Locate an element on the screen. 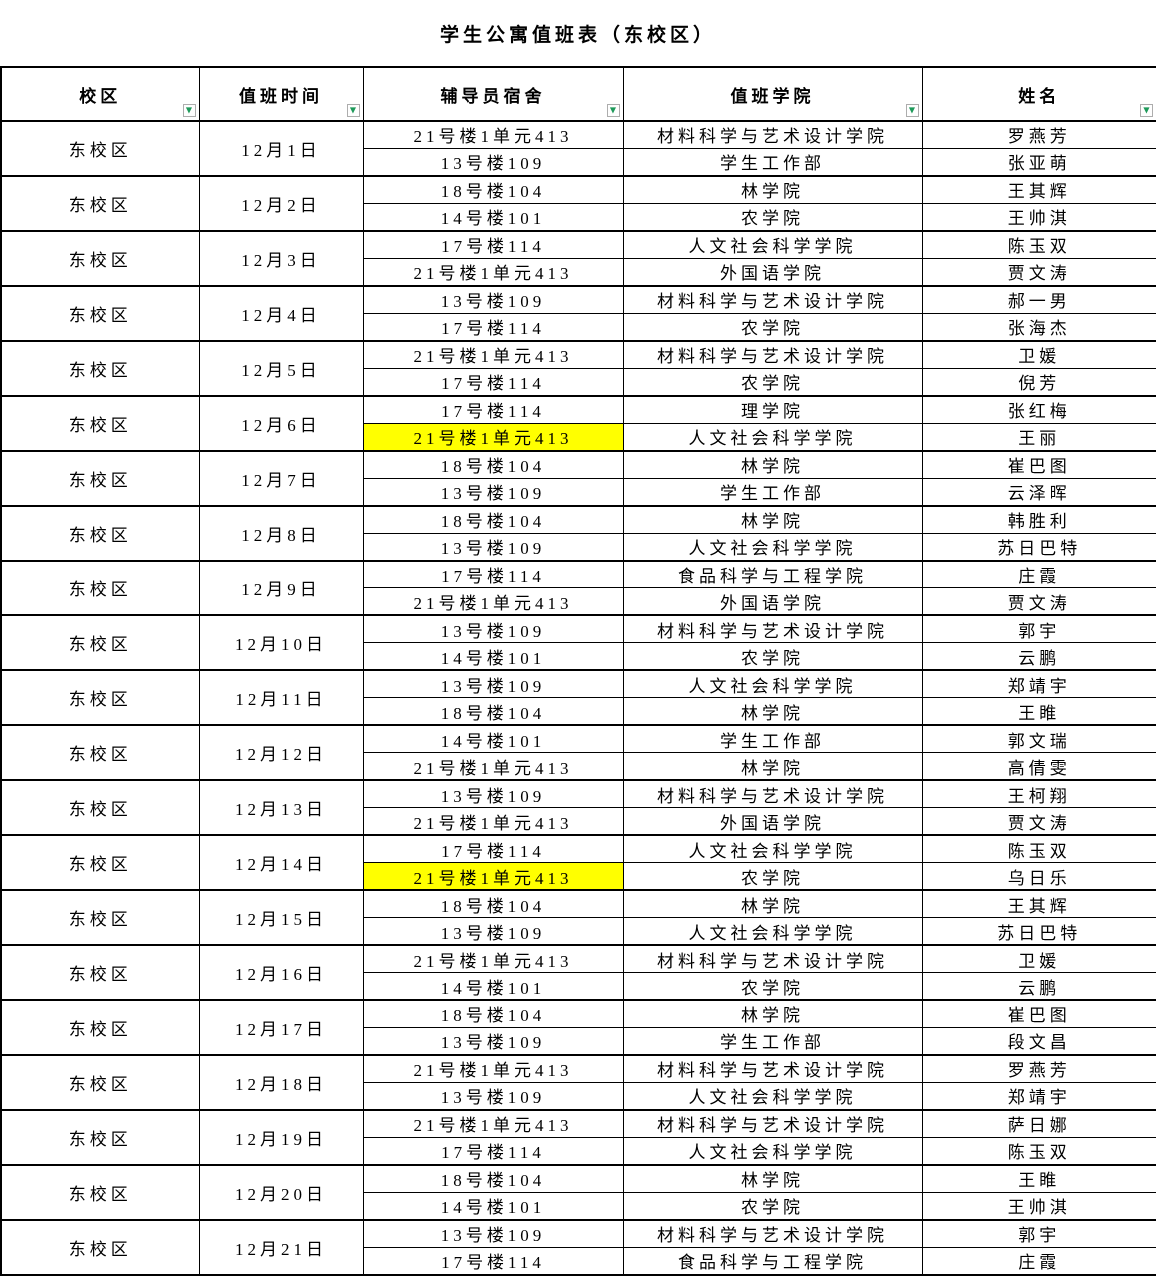 Image resolution: width=1156 pixels, height=1278 pixels. name-cell: 卫媛 is located at coordinates (1038, 354).